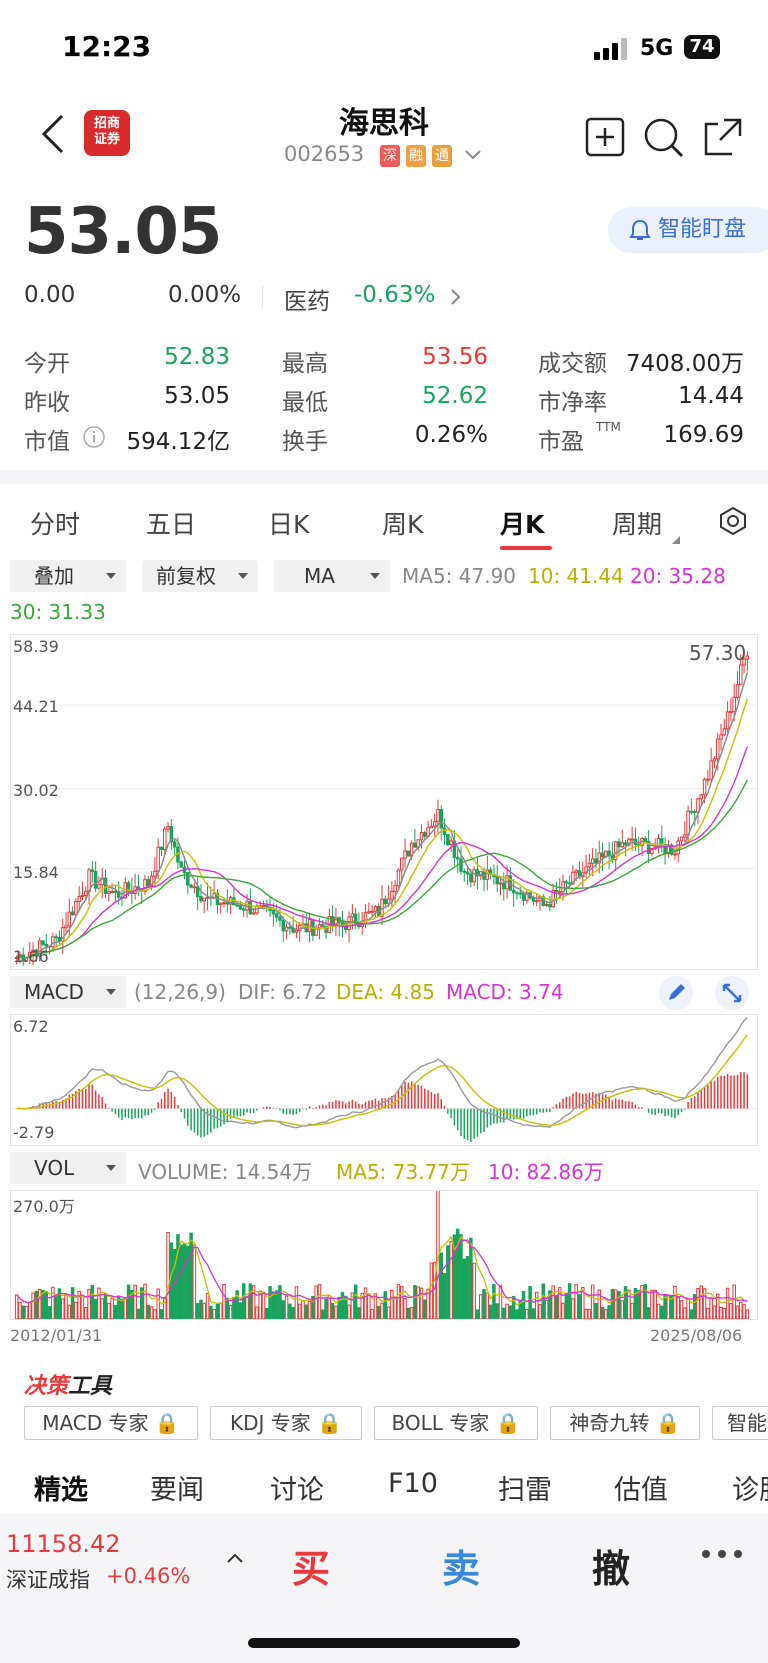 The height and width of the screenshot is (1663, 768). Describe the element at coordinates (52, 134) in the screenshot. I see `back-icon` at that location.